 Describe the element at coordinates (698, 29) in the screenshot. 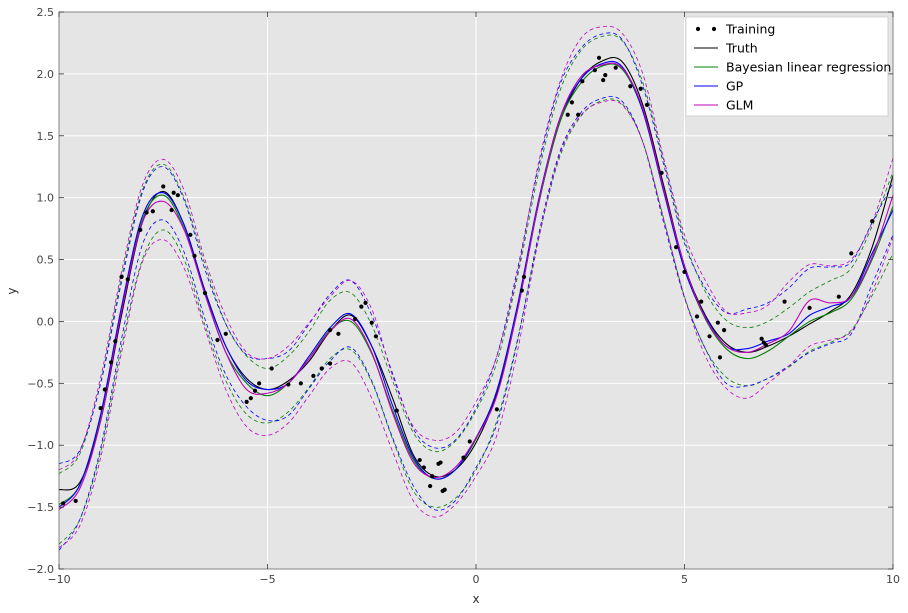

I see `legend-marker-training-a` at that location.